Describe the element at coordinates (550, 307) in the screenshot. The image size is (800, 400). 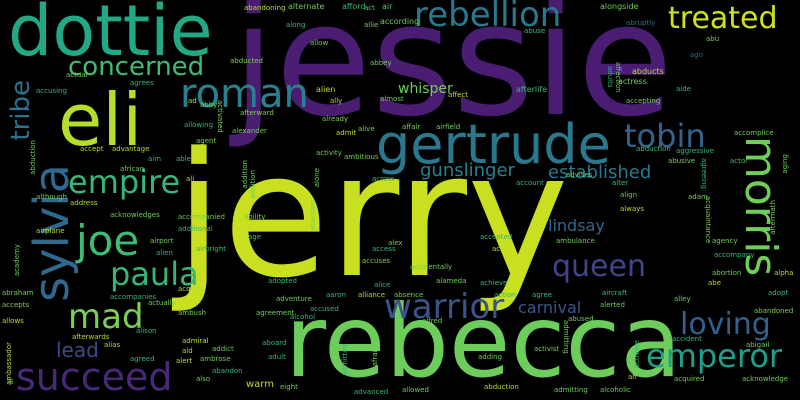
I see `word-carnival: carnival` at that location.